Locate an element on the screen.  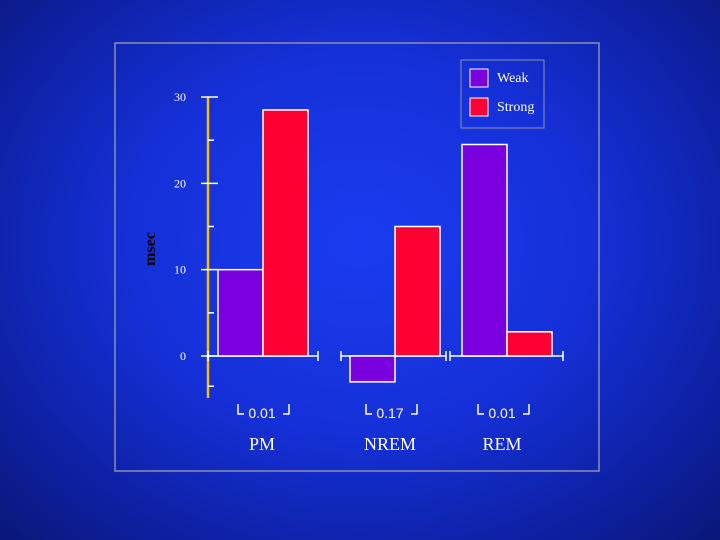
category-labels: PM 0.01 NREM 0.17 REM 0.01 is located at coordinates (383, 429).